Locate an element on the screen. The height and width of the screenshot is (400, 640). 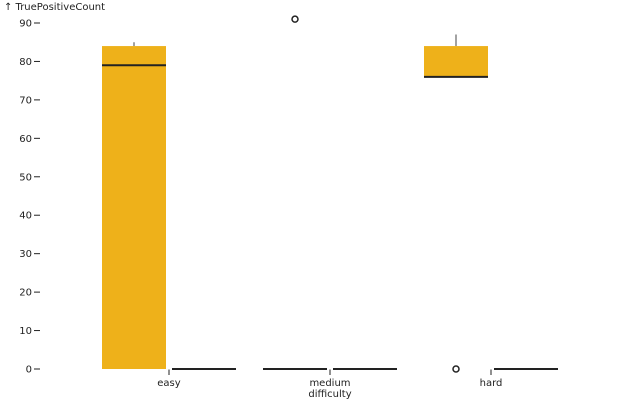
x-axis-title: difficulty is located at coordinates (329, 394).